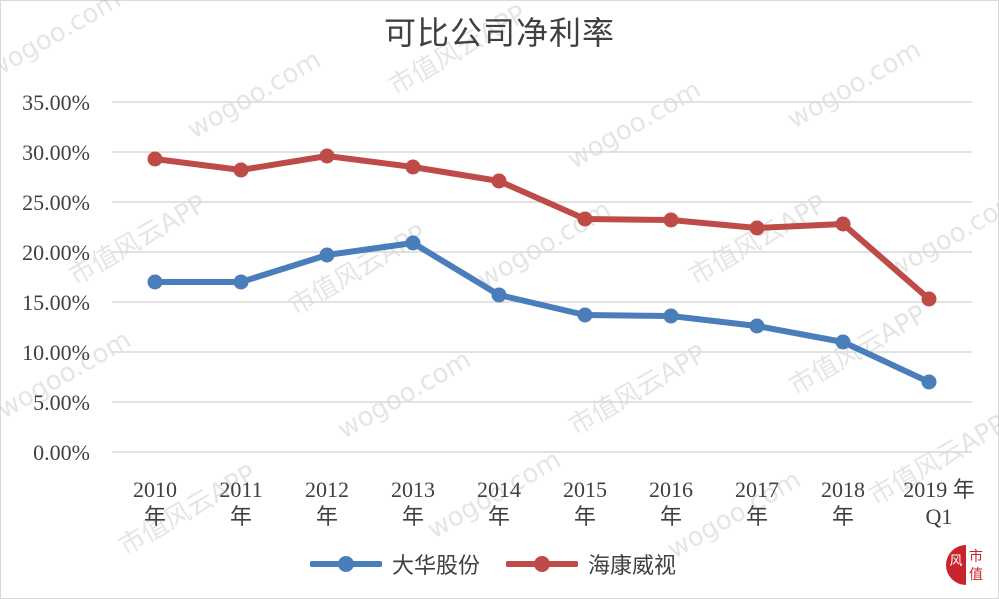 Image resolution: width=999 pixels, height=599 pixels. What do you see at coordinates (757, 489) in the screenshot?
I see `x-tick-year: 2017` at bounding box center [757, 489].